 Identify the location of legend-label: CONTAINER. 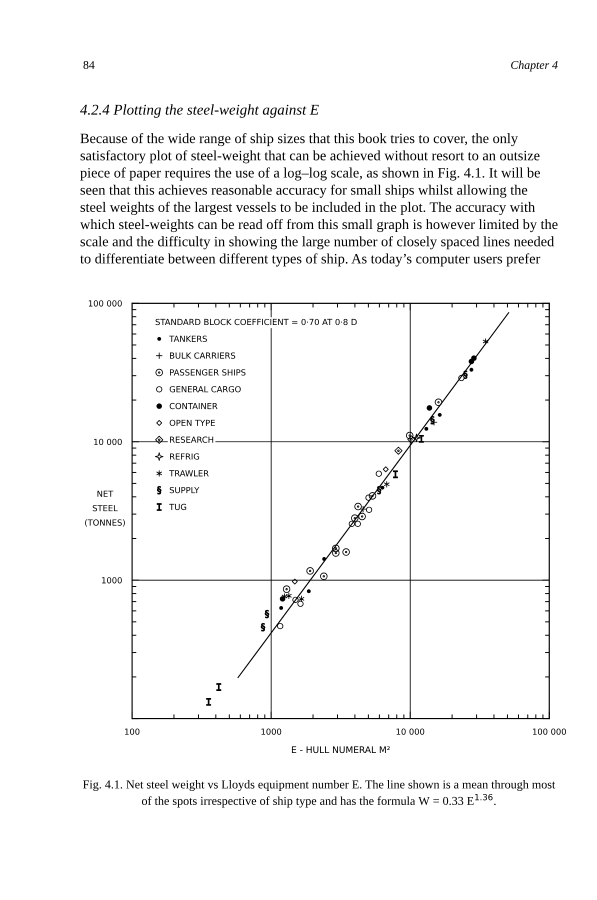
(194, 406).